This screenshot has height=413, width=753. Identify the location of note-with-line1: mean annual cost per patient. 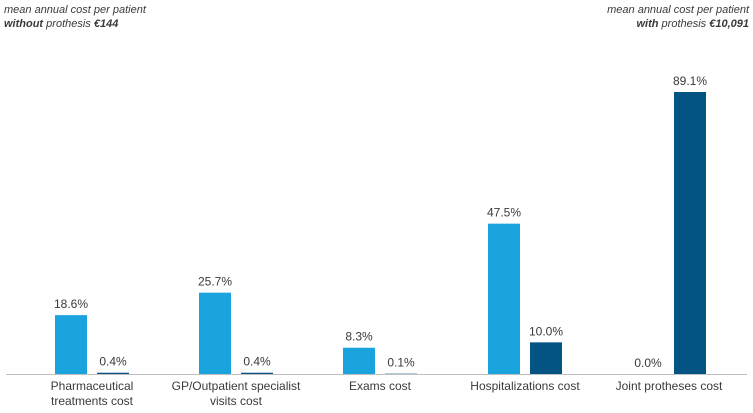
(678, 10).